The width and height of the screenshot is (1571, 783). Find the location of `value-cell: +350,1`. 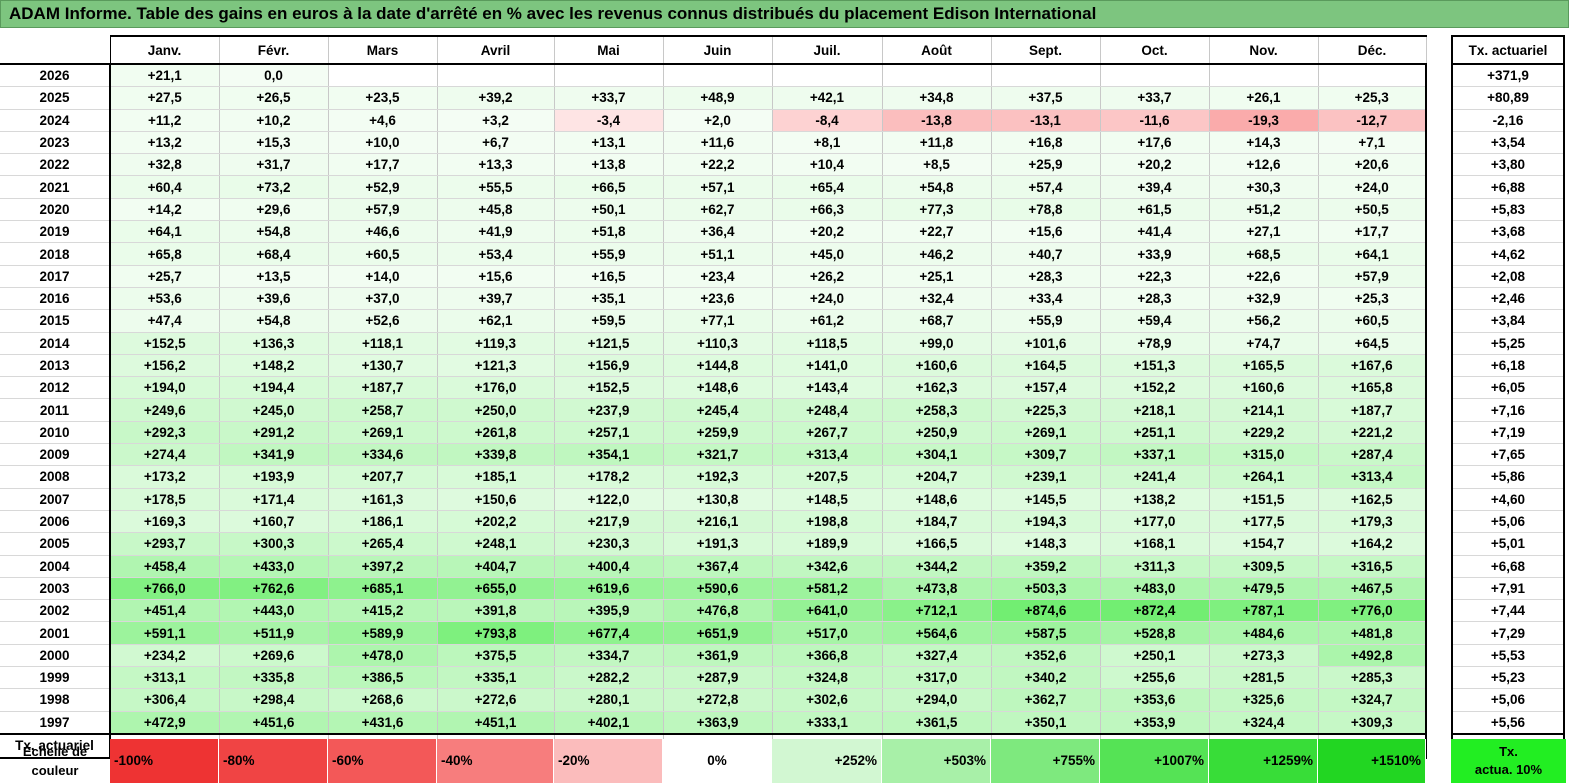

value-cell: +350,1 is located at coordinates (1046, 723).